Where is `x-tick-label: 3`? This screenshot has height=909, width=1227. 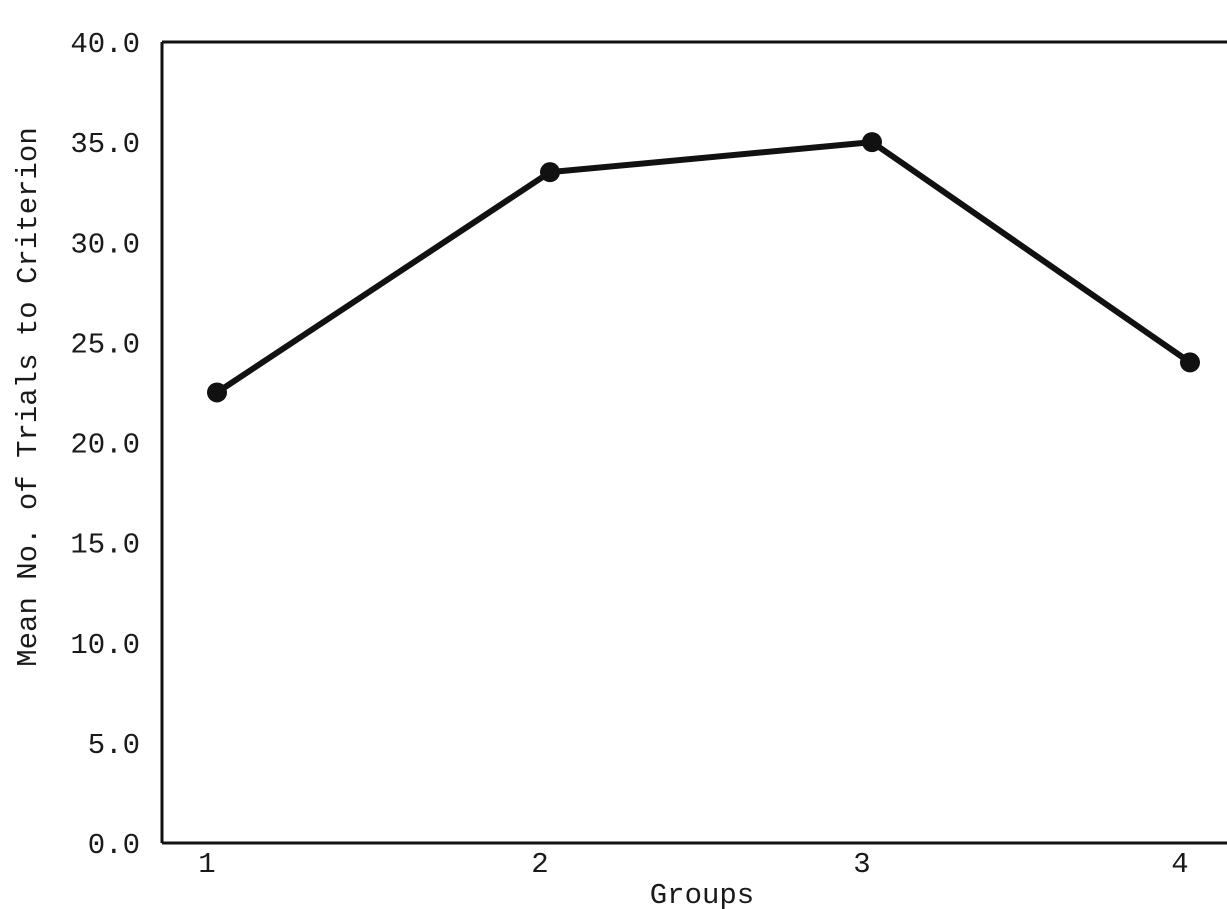
x-tick-label: 3 is located at coordinates (861, 864).